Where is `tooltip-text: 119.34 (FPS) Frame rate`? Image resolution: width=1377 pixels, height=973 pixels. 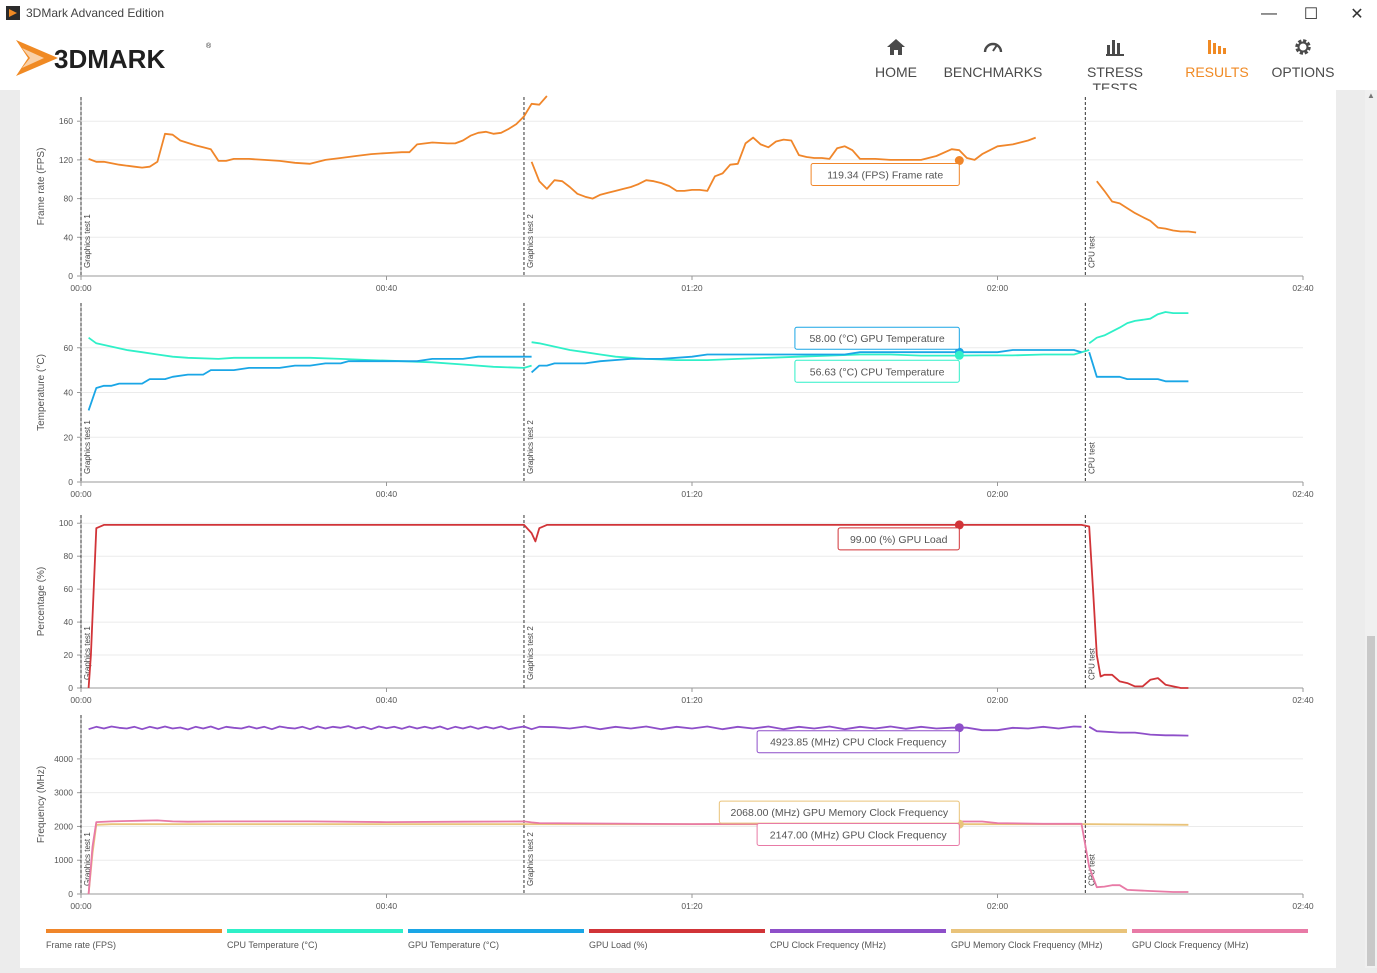 tooltip-text: 119.34 (FPS) Frame rate is located at coordinates (885, 176).